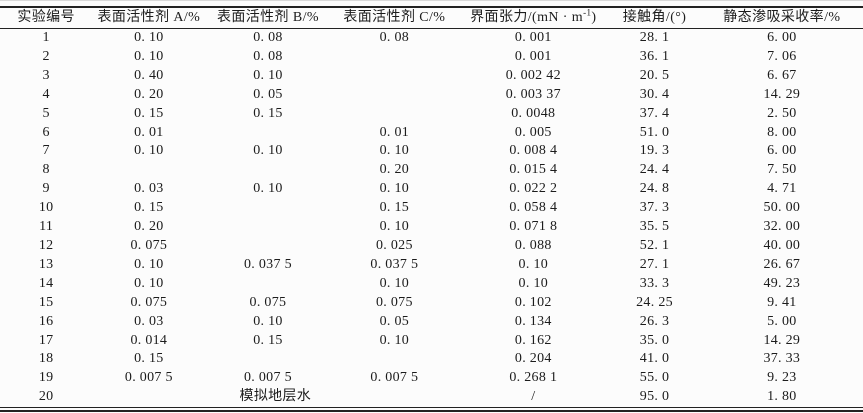 The image size is (863, 413). What do you see at coordinates (782, 245) in the screenshot?
I see `cell-static-recovery: 40. 00` at bounding box center [782, 245].